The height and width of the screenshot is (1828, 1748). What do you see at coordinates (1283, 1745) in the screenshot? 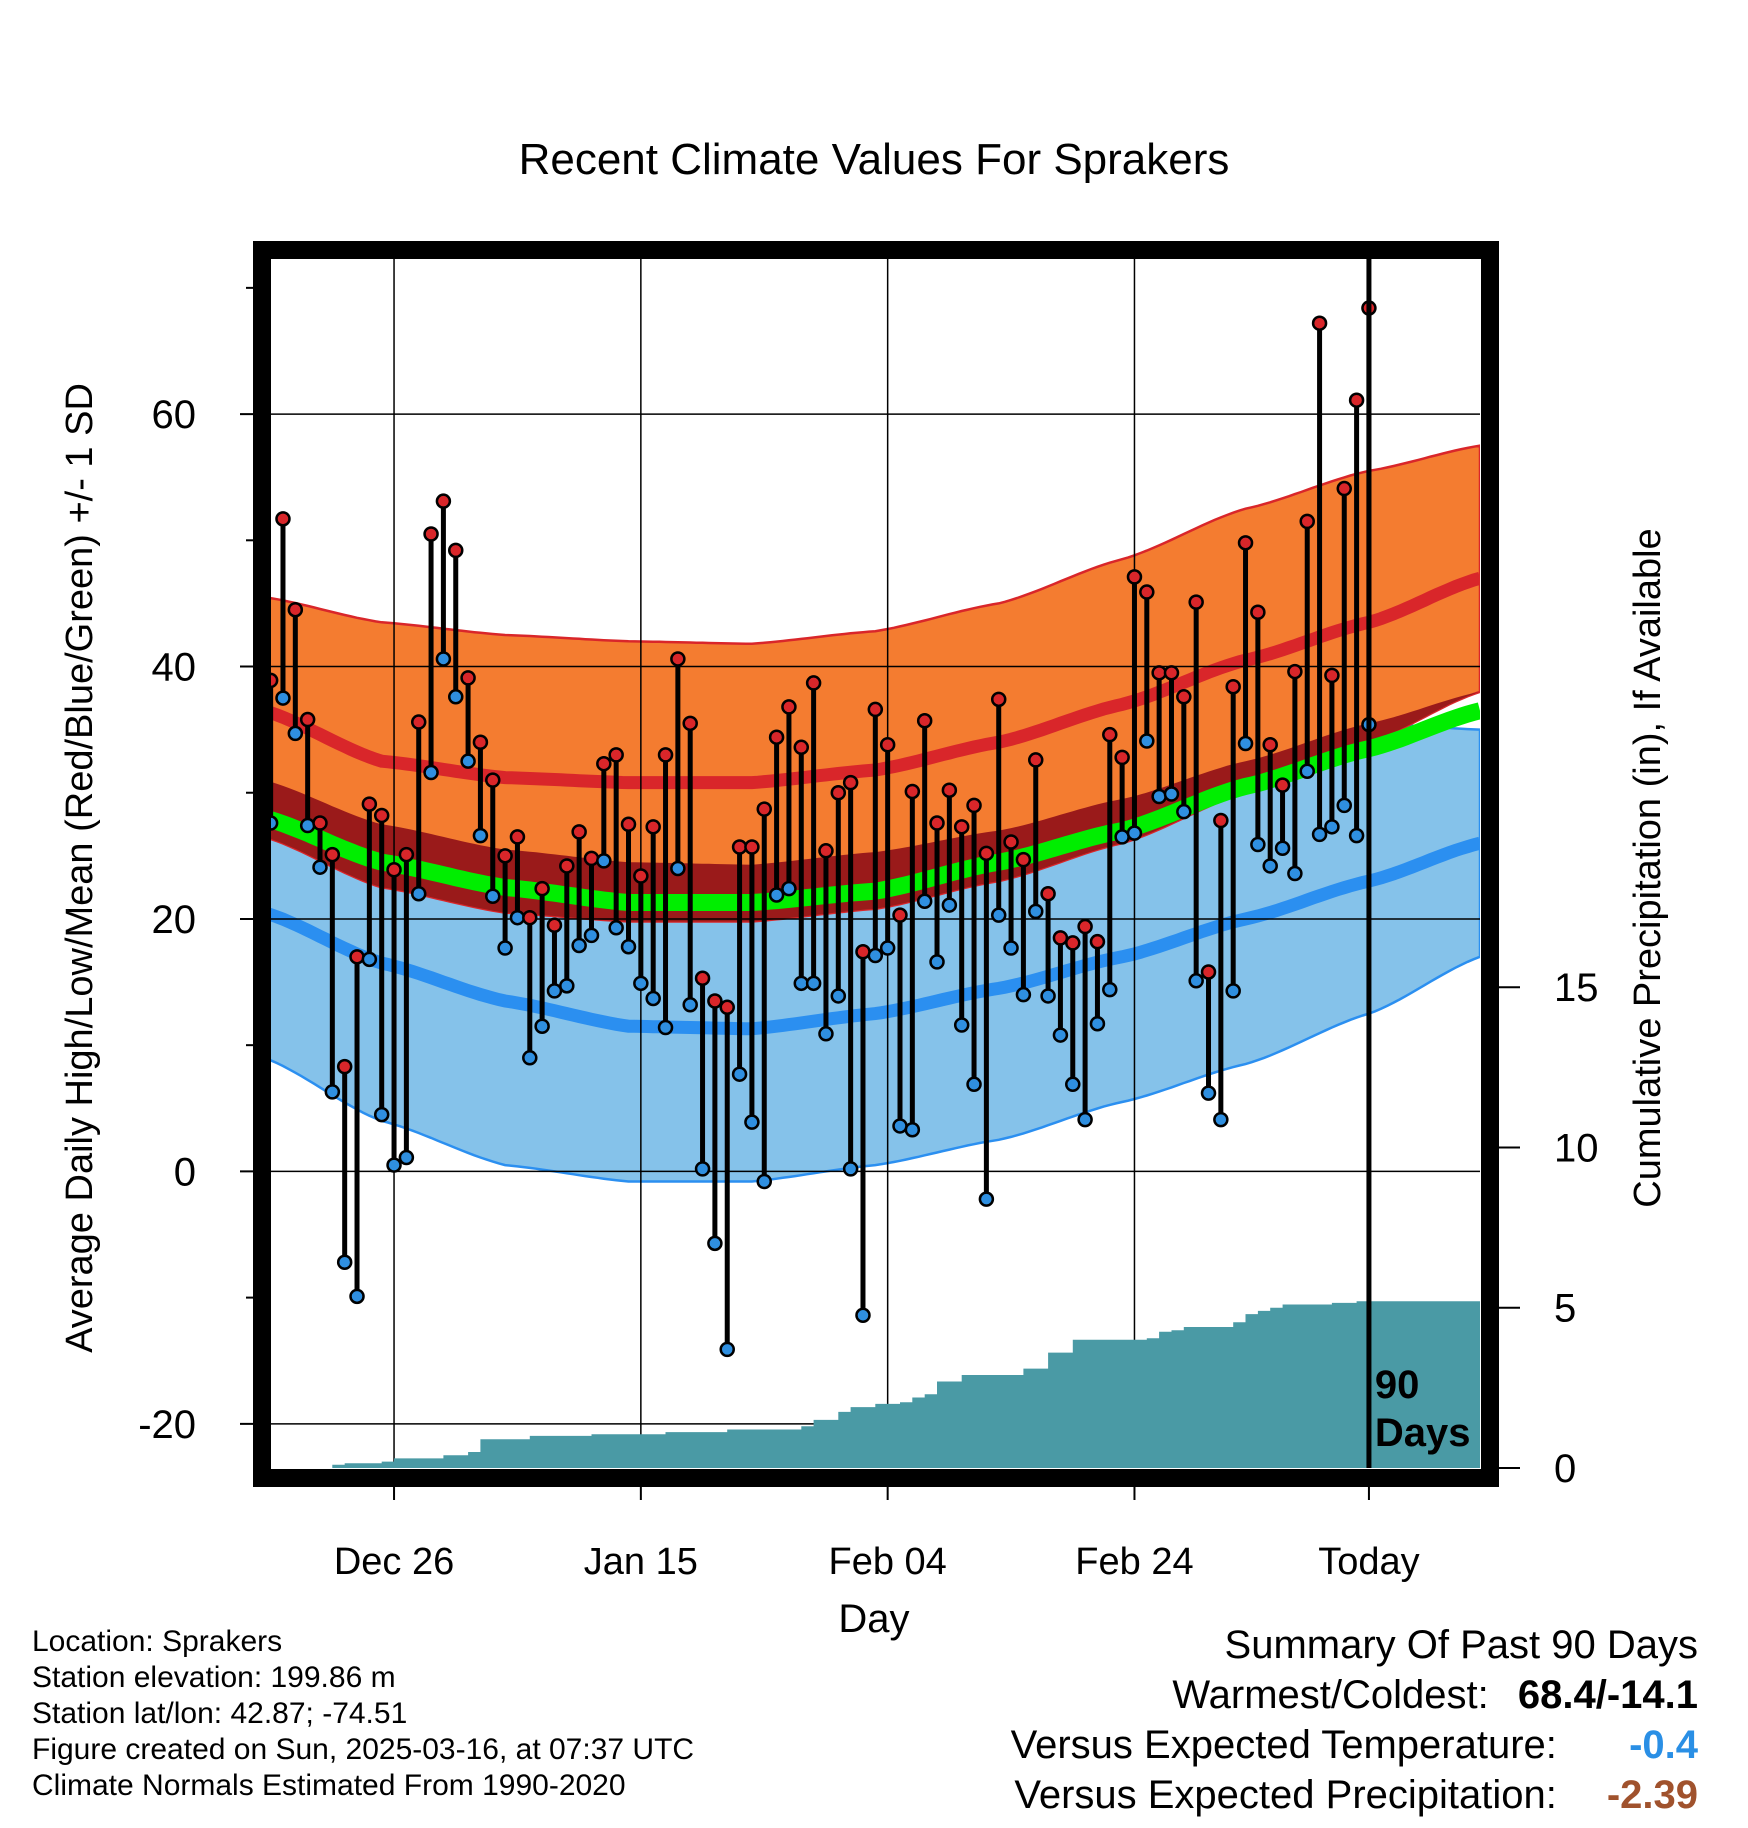
I see `temp-anomaly-label: Versus Expected Temperature:` at bounding box center [1283, 1745].